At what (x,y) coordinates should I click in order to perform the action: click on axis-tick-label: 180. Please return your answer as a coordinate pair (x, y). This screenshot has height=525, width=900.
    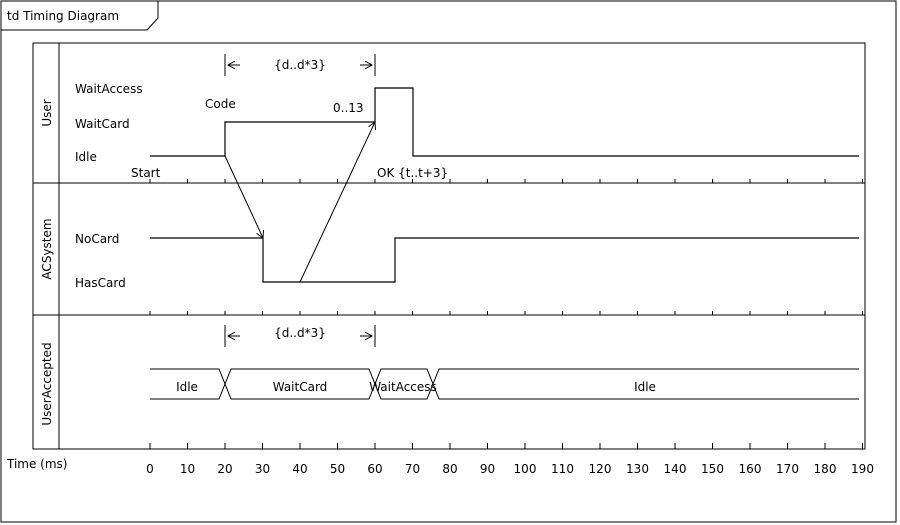
    Looking at the image, I should click on (825, 469).